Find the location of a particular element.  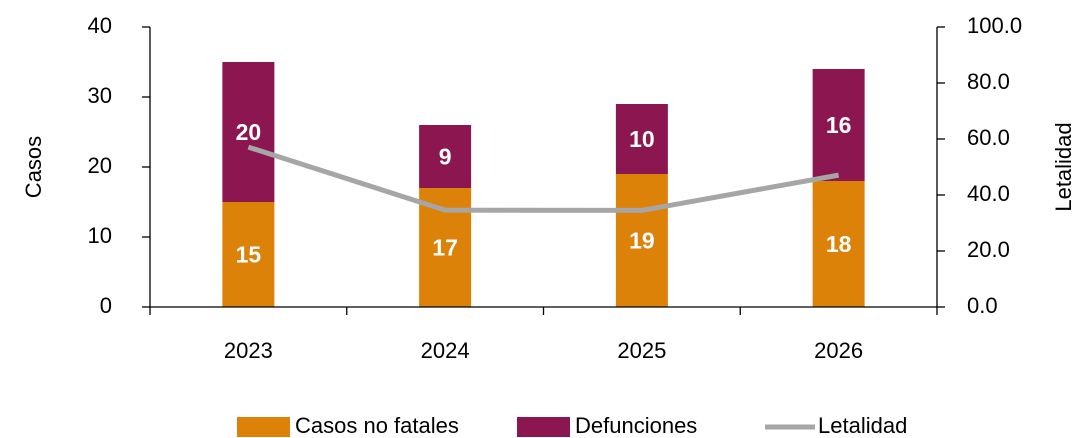

data-label: 19 is located at coordinates (642, 241).